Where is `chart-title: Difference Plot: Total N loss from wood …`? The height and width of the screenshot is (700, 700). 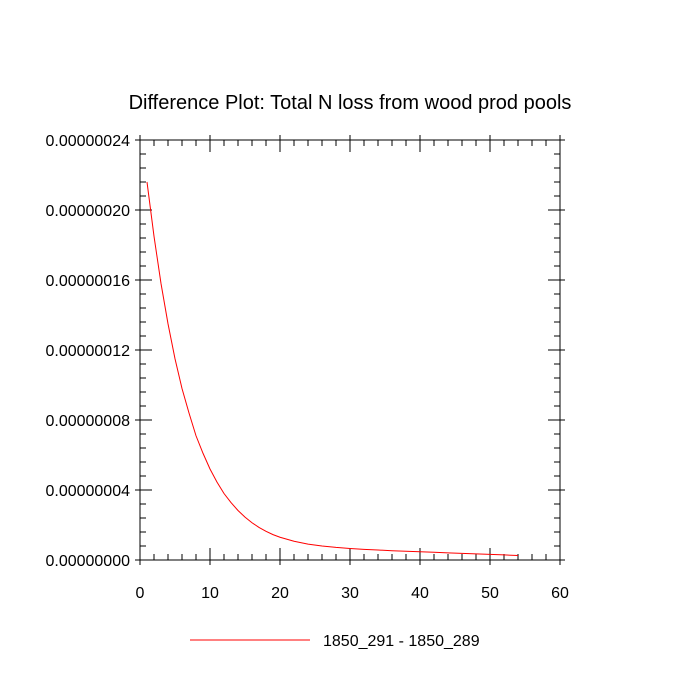
chart-title: Difference Plot: Total N loss from wood … is located at coordinates (350, 103).